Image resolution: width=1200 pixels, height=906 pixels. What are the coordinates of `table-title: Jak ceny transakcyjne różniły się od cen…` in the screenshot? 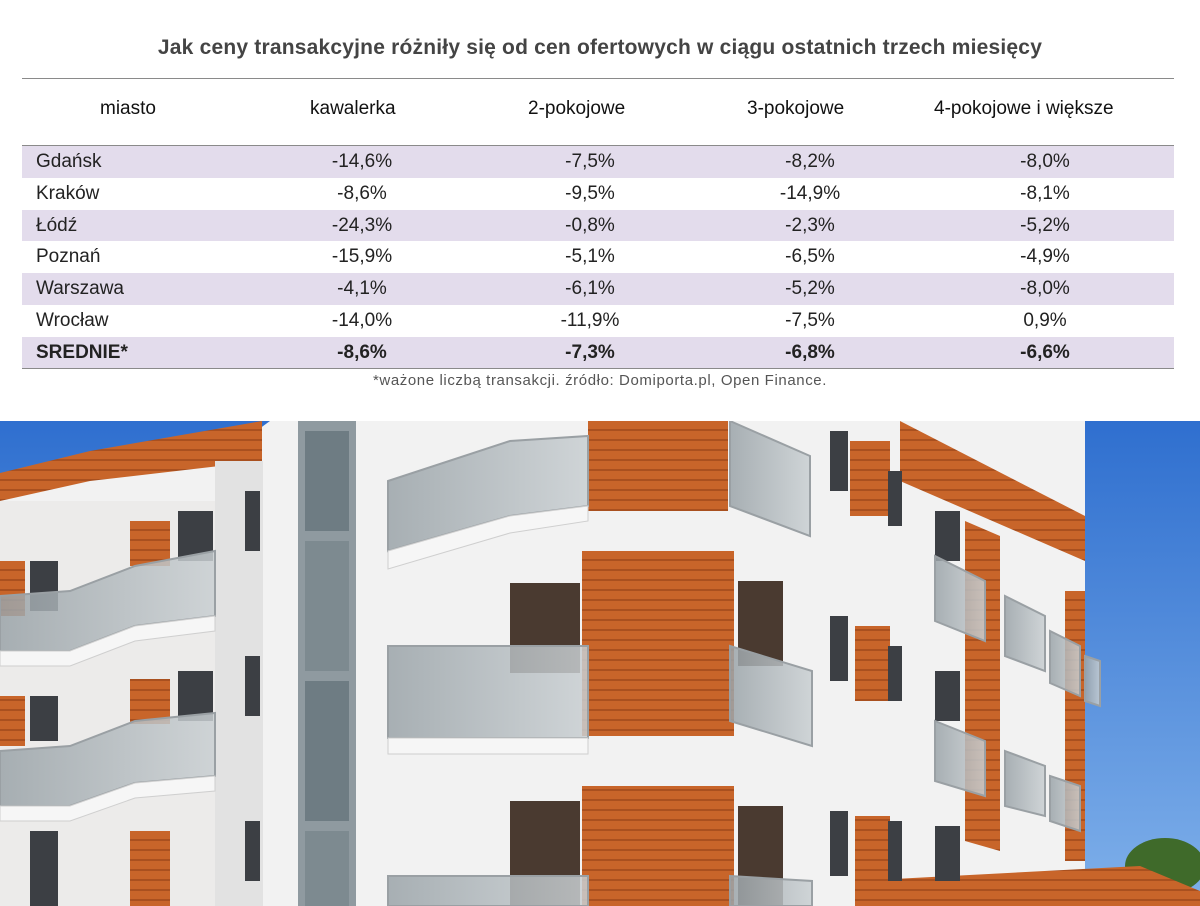 It's located at (600, 47).